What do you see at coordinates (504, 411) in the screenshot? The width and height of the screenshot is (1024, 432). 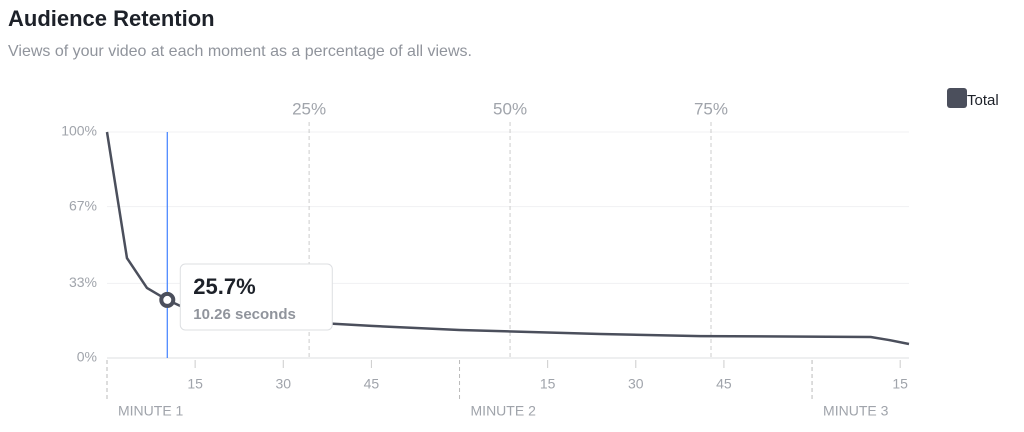 I see `minute-label: MINUTE 2` at bounding box center [504, 411].